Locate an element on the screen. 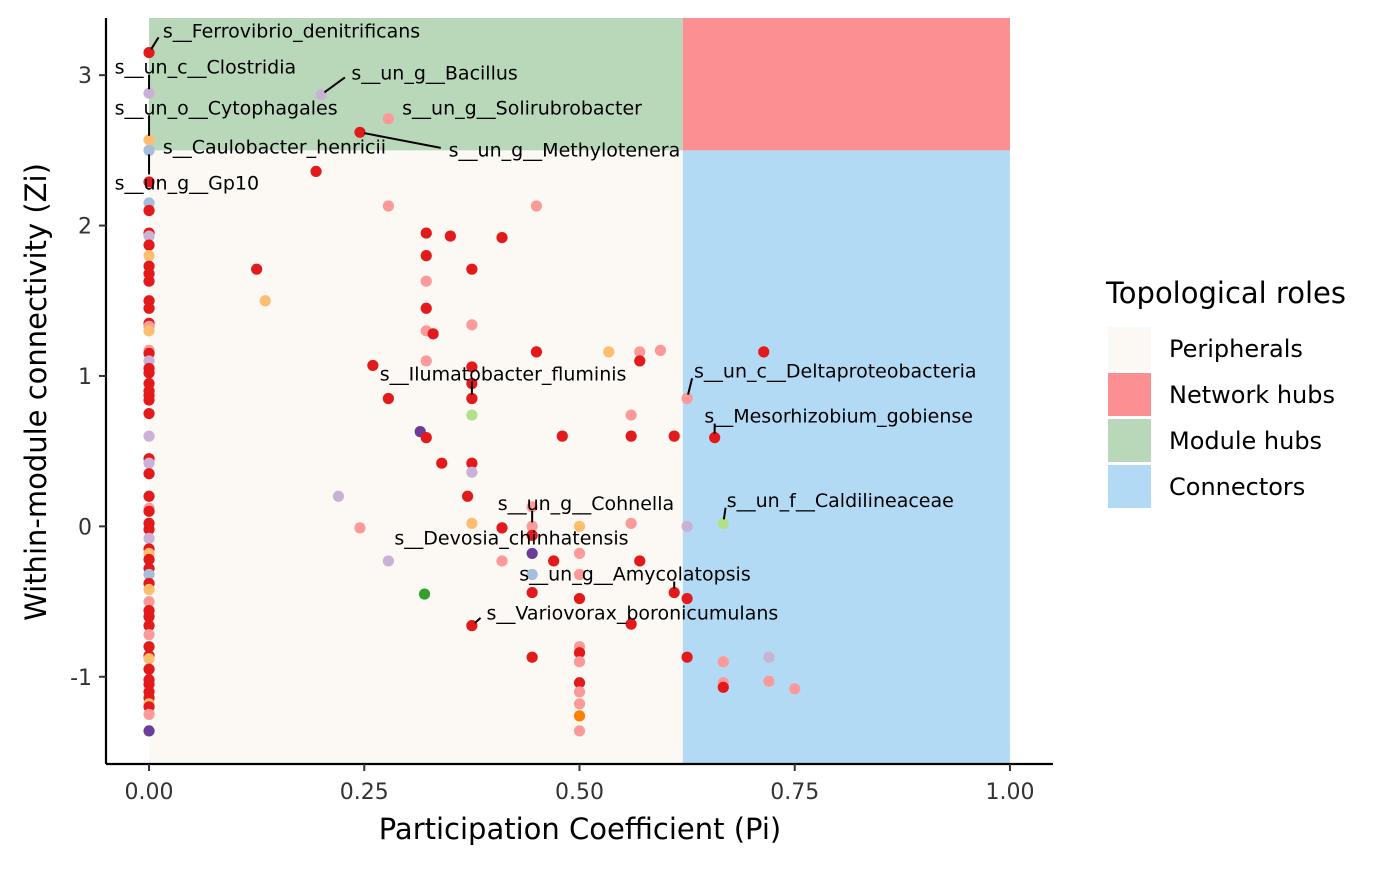 The width and height of the screenshot is (1400, 870). annotation-label: s__un_c__Clostridia is located at coordinates (206, 68).